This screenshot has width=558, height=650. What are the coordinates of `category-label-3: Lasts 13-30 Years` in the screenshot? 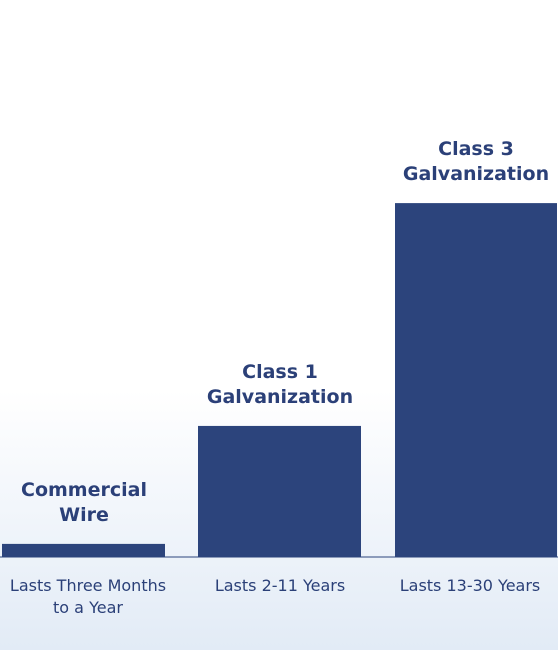 It's located at (470, 585).